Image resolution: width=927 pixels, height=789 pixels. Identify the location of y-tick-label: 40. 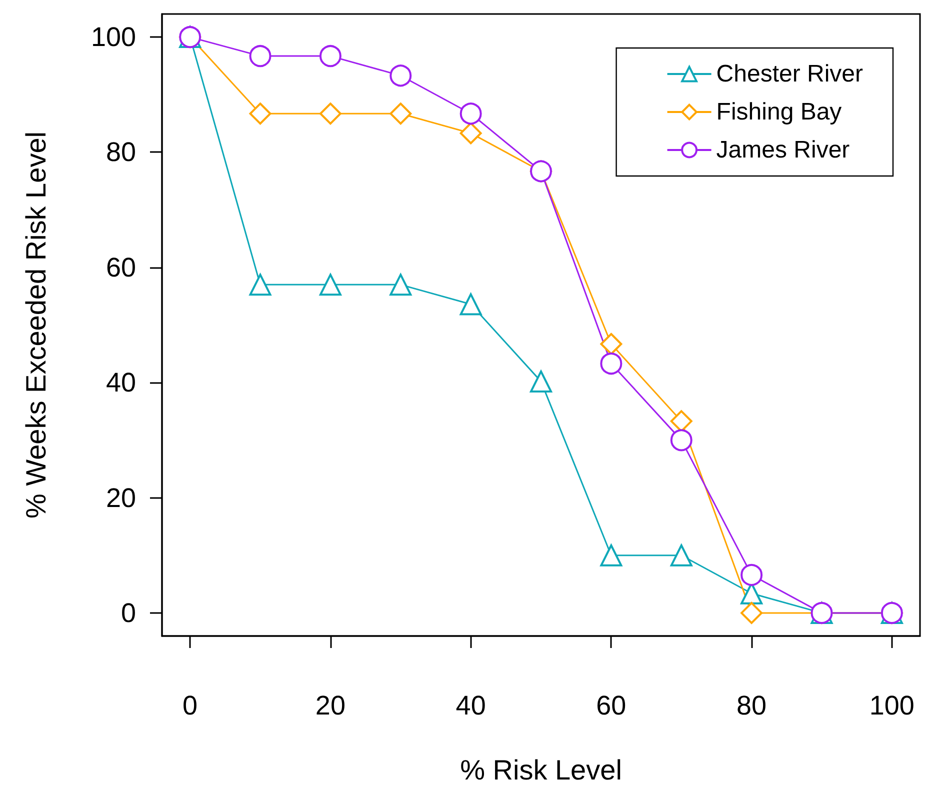
(121, 383).